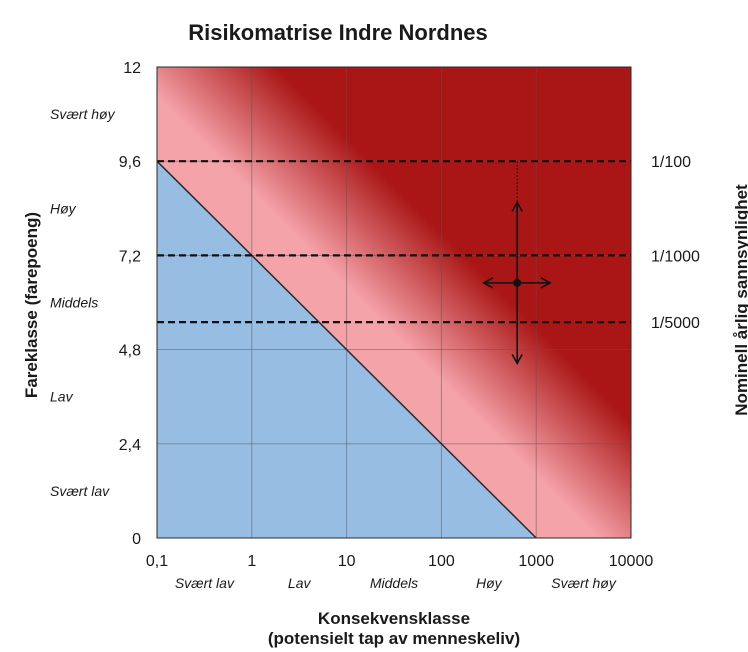 The image size is (748, 652). Describe the element at coordinates (132, 68) in the screenshot. I see `y-tick-label: 12` at that location.